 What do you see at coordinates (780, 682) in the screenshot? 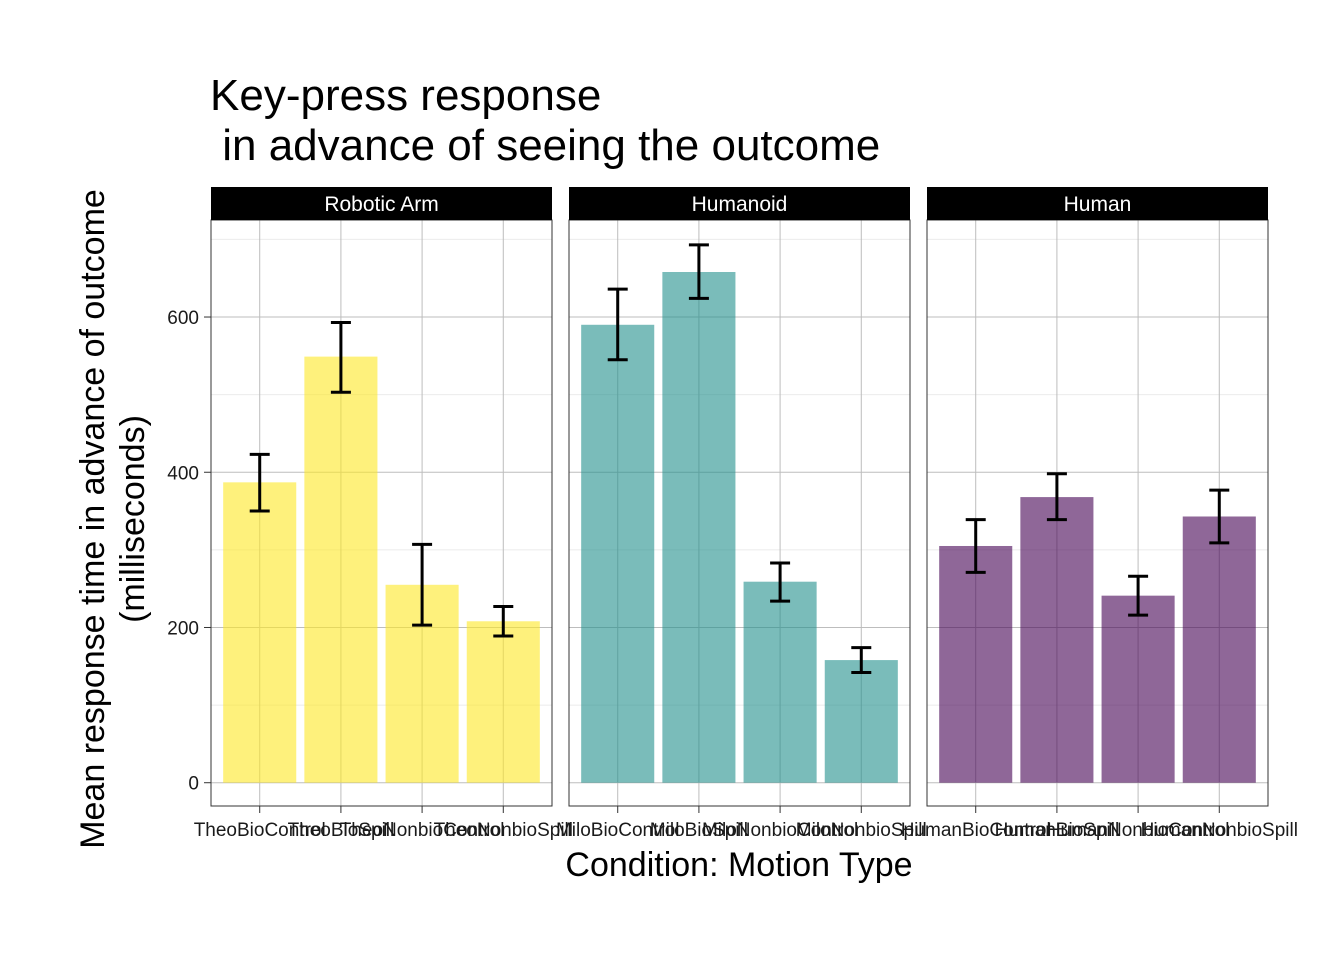
I see `bar-MiloNonbioControl` at bounding box center [780, 682].